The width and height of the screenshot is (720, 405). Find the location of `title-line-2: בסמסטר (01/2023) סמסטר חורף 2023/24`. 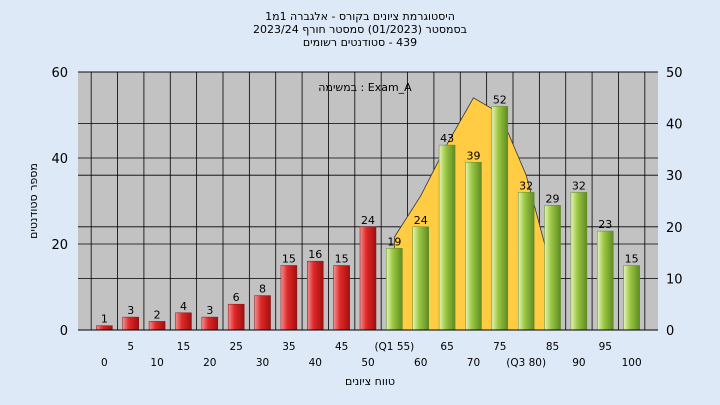

title-line-2: בסמסטר (01/2023) סמסטר חורף 2023/24 is located at coordinates (360, 29).